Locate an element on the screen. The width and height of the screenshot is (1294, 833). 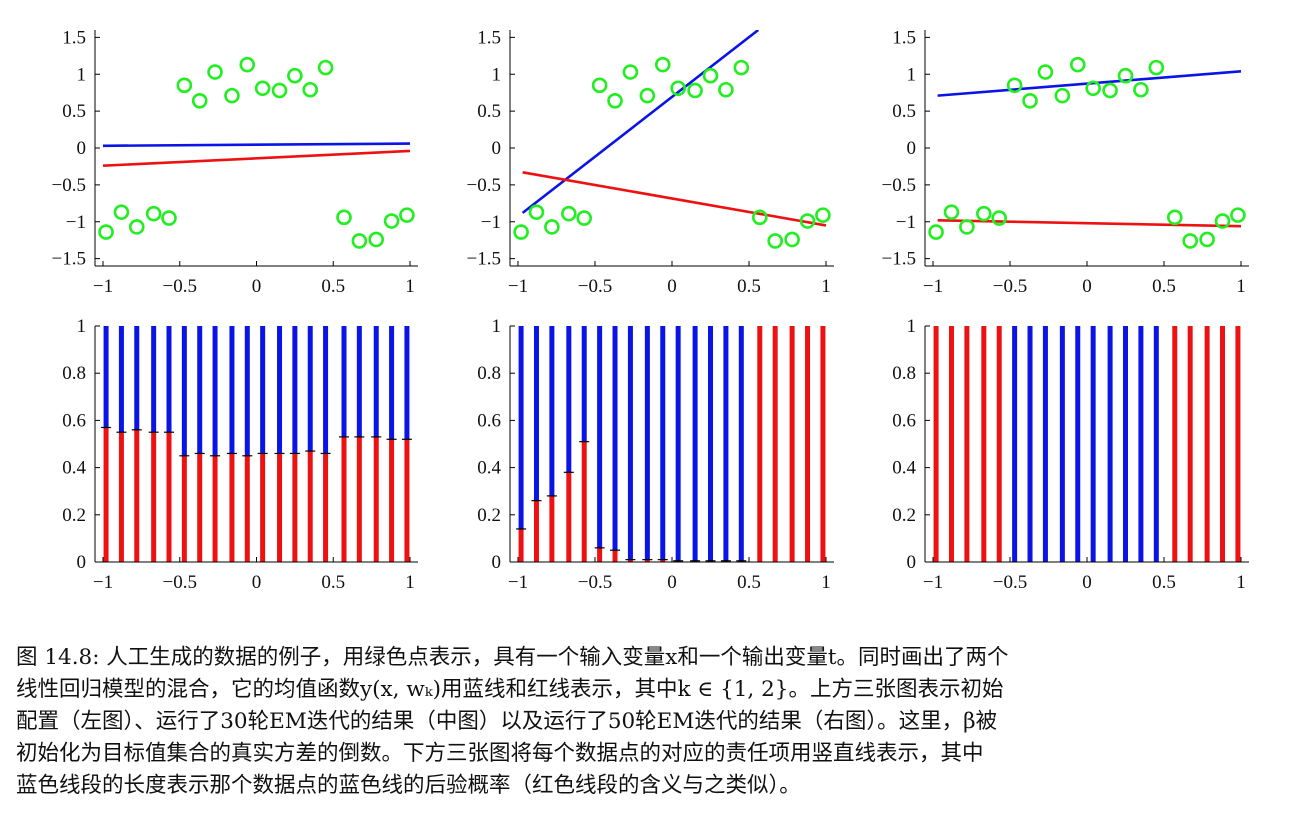
y-tick-label: −1 is located at coordinates (906, 222).